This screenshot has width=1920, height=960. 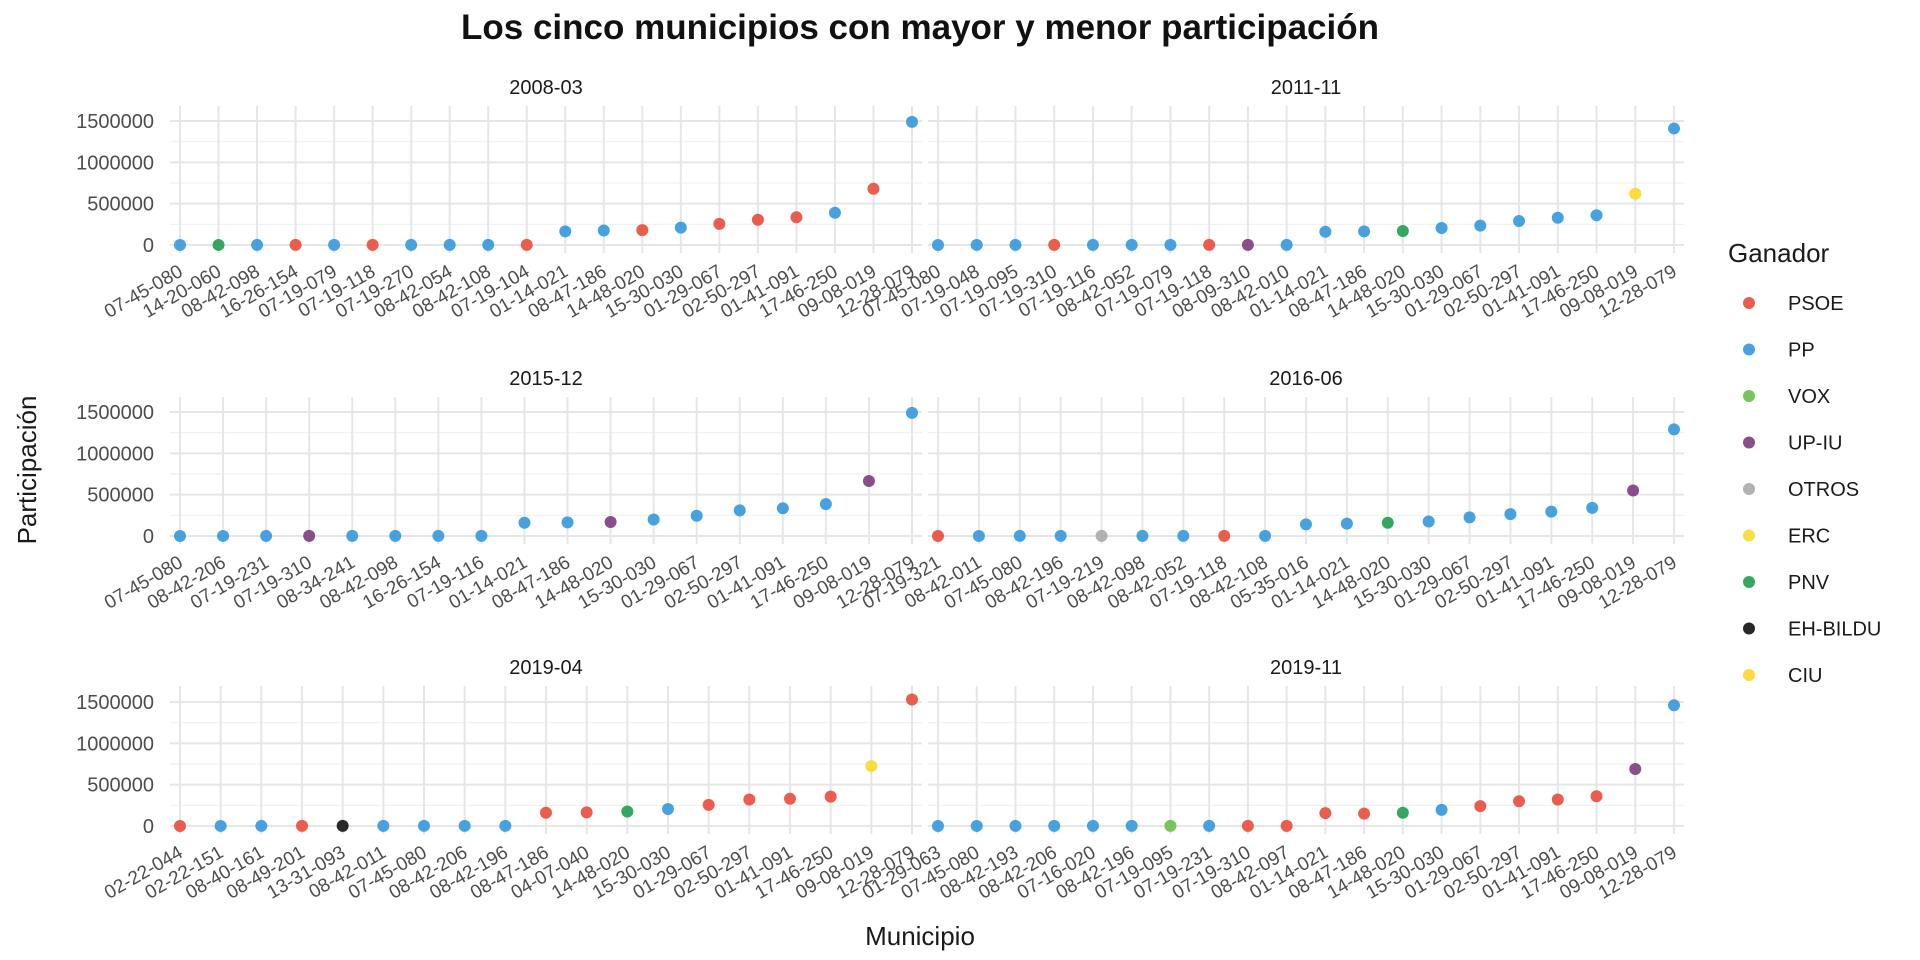 I want to click on facet-label: 2008-03, so click(x=545, y=88).